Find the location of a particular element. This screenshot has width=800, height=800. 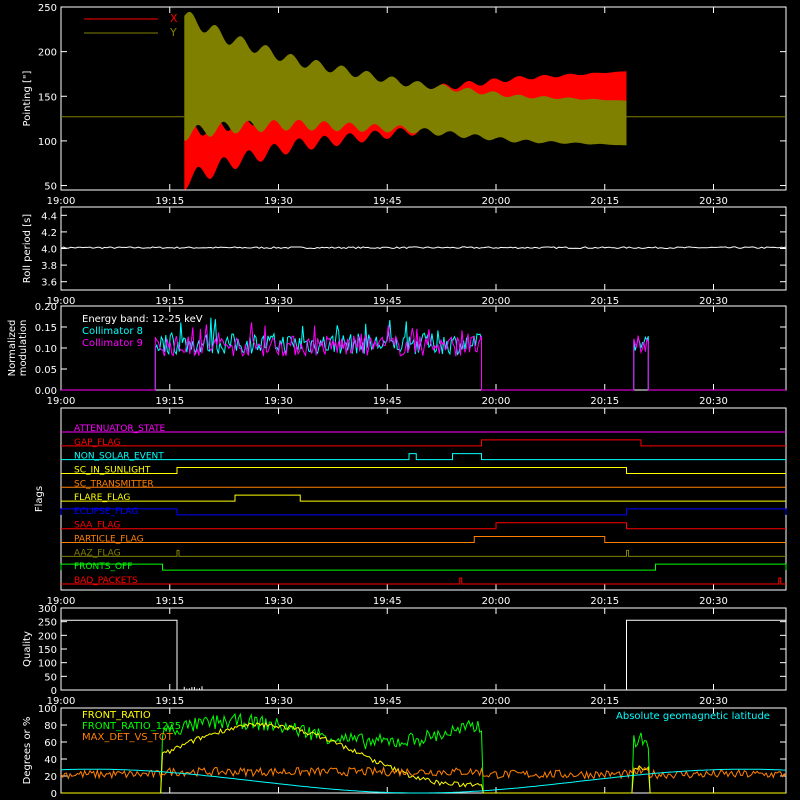

flags-xtick-label: 19:30 is located at coordinates (278, 601).